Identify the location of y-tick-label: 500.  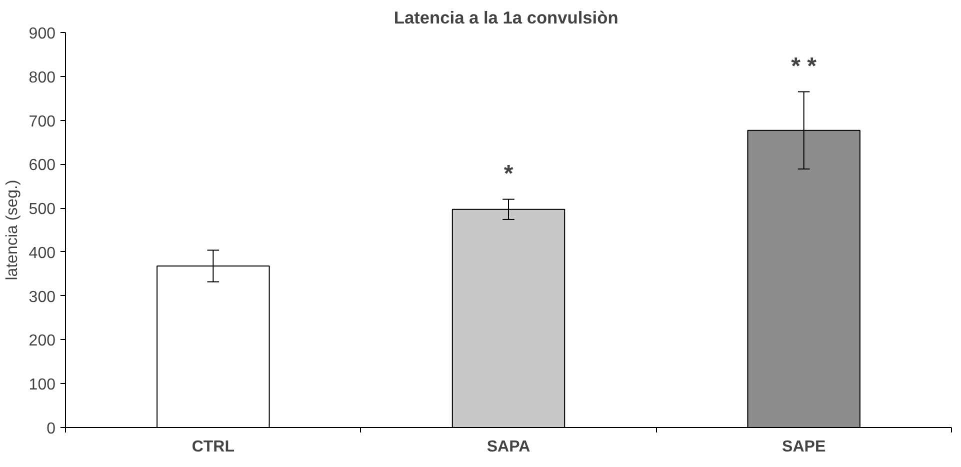
(42, 209).